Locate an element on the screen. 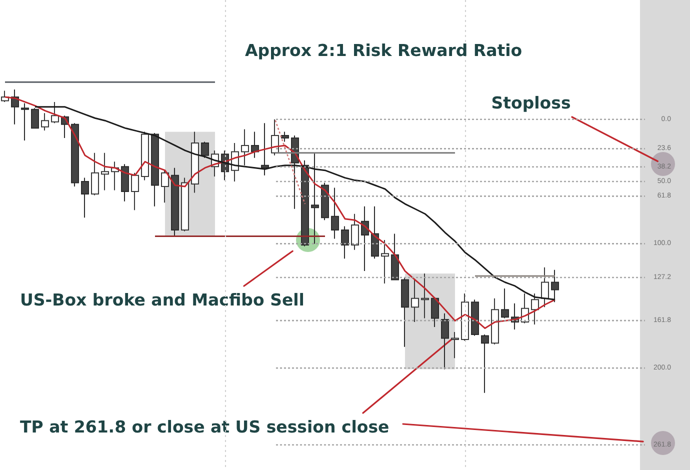 The width and height of the screenshot is (690, 470). annotation: TP at 261.8 or close at US session close is located at coordinates (205, 427).